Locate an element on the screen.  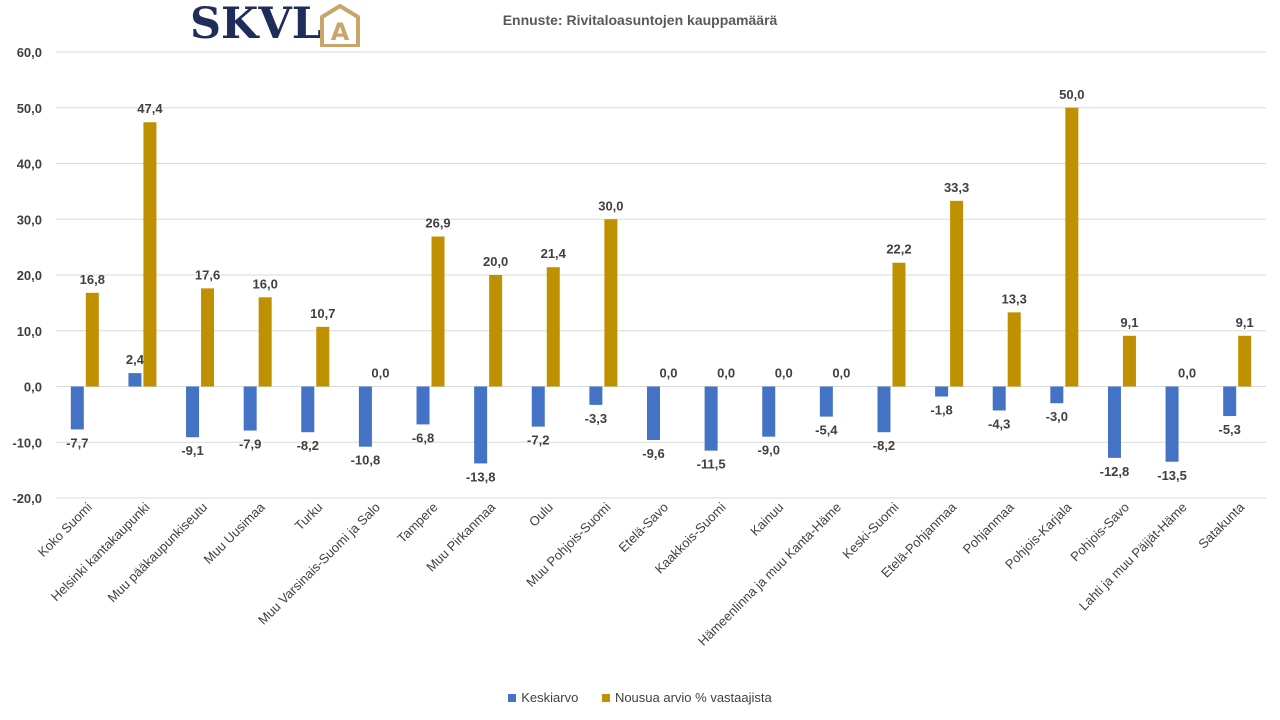
legend-label-nousua: Nousua arvio % vastaajista is located at coordinates (693, 697).